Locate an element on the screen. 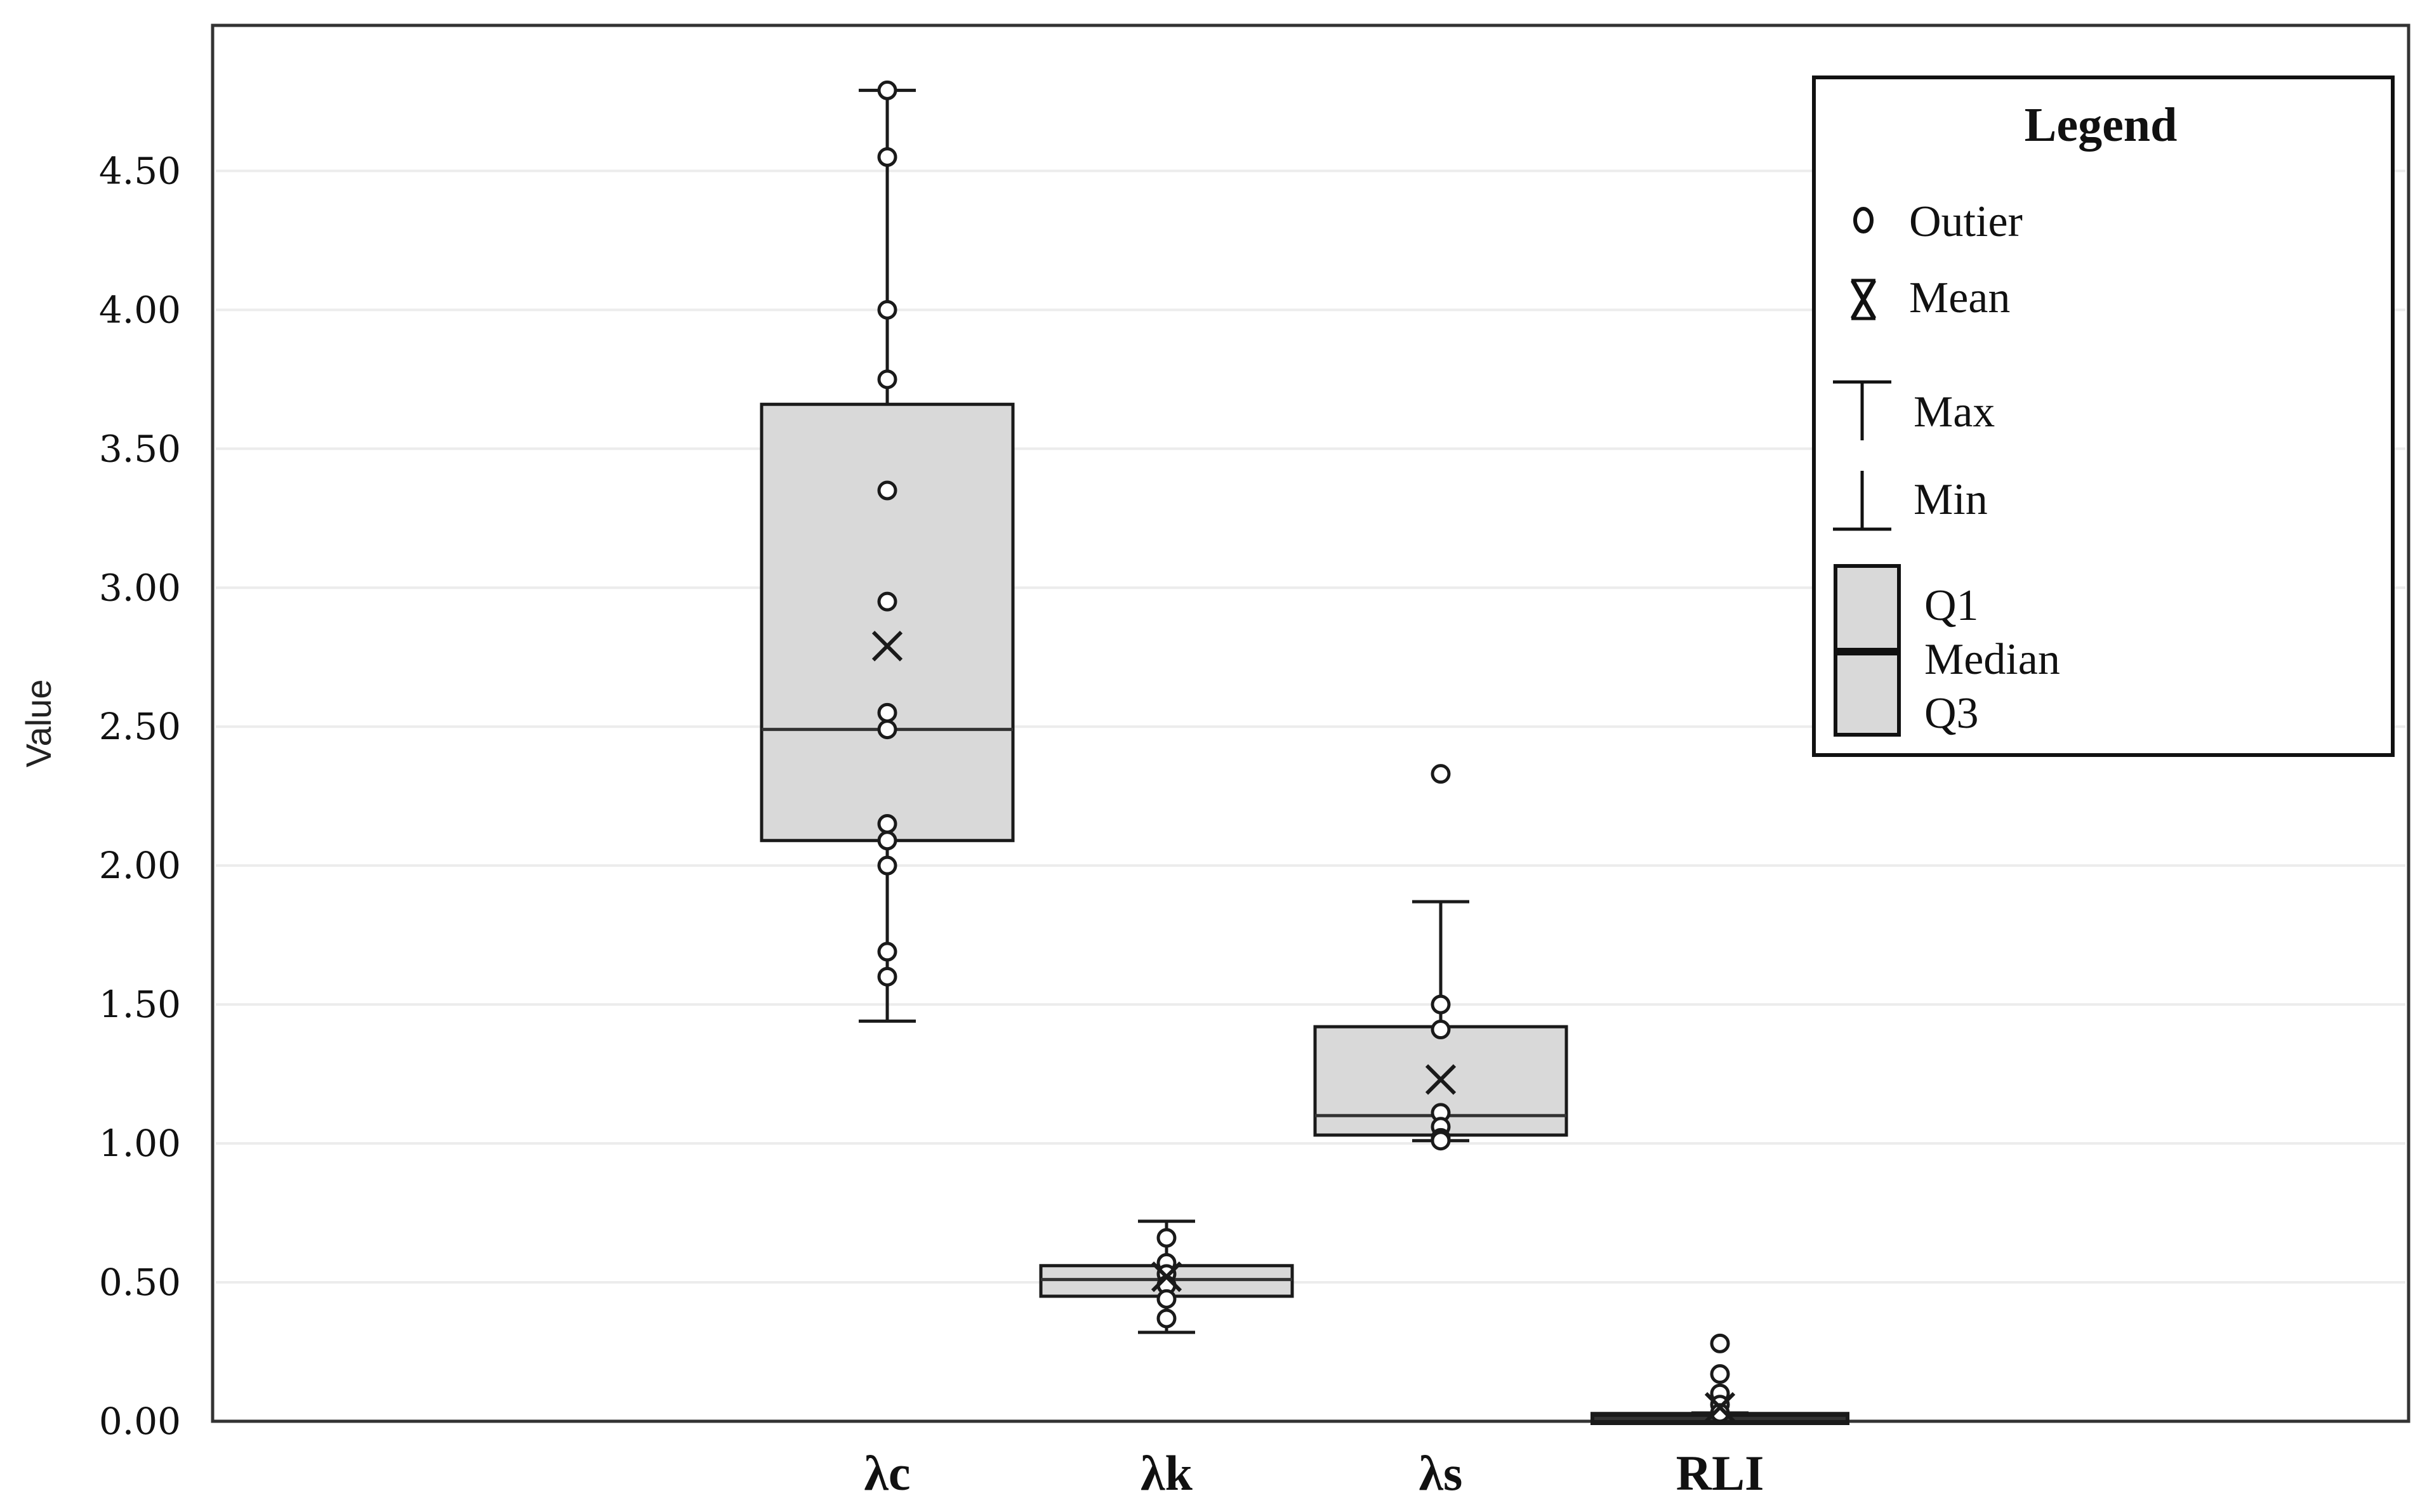 This screenshot has height=1512, width=2427. y-tick-label: 1.00 is located at coordinates (140, 1144).